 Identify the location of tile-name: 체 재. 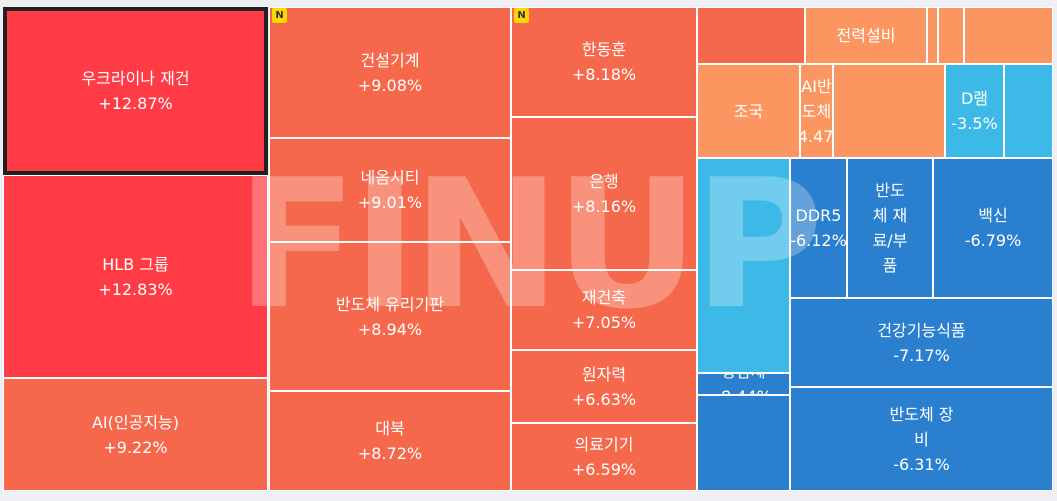
(890, 215).